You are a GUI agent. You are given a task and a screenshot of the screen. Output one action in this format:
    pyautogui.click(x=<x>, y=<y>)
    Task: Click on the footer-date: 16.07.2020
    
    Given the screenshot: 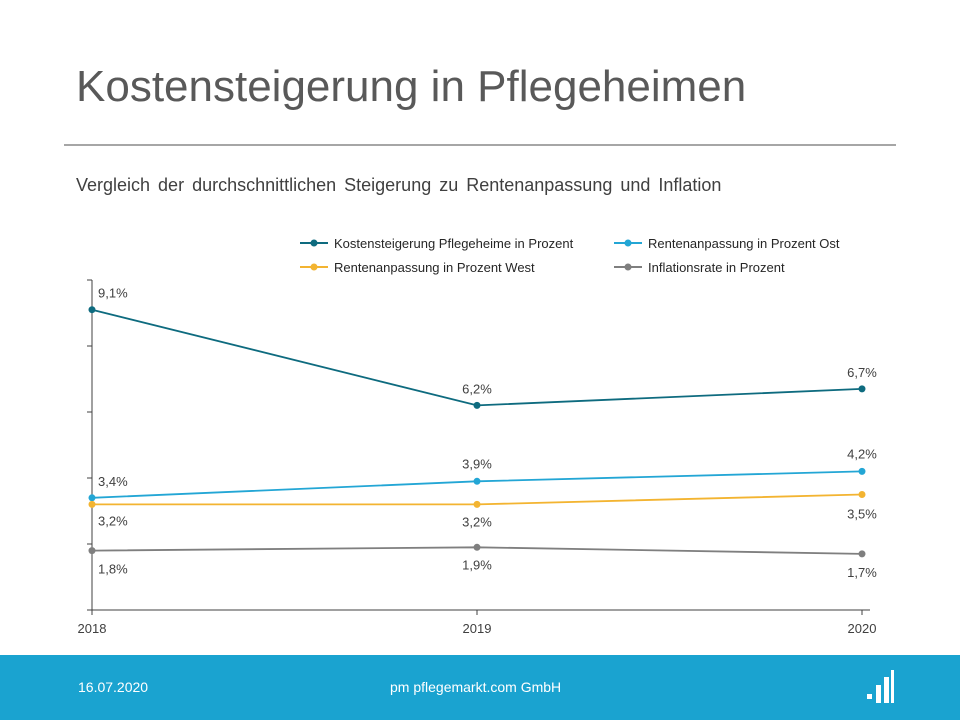 What is the action you would take?
    pyautogui.click(x=113, y=687)
    